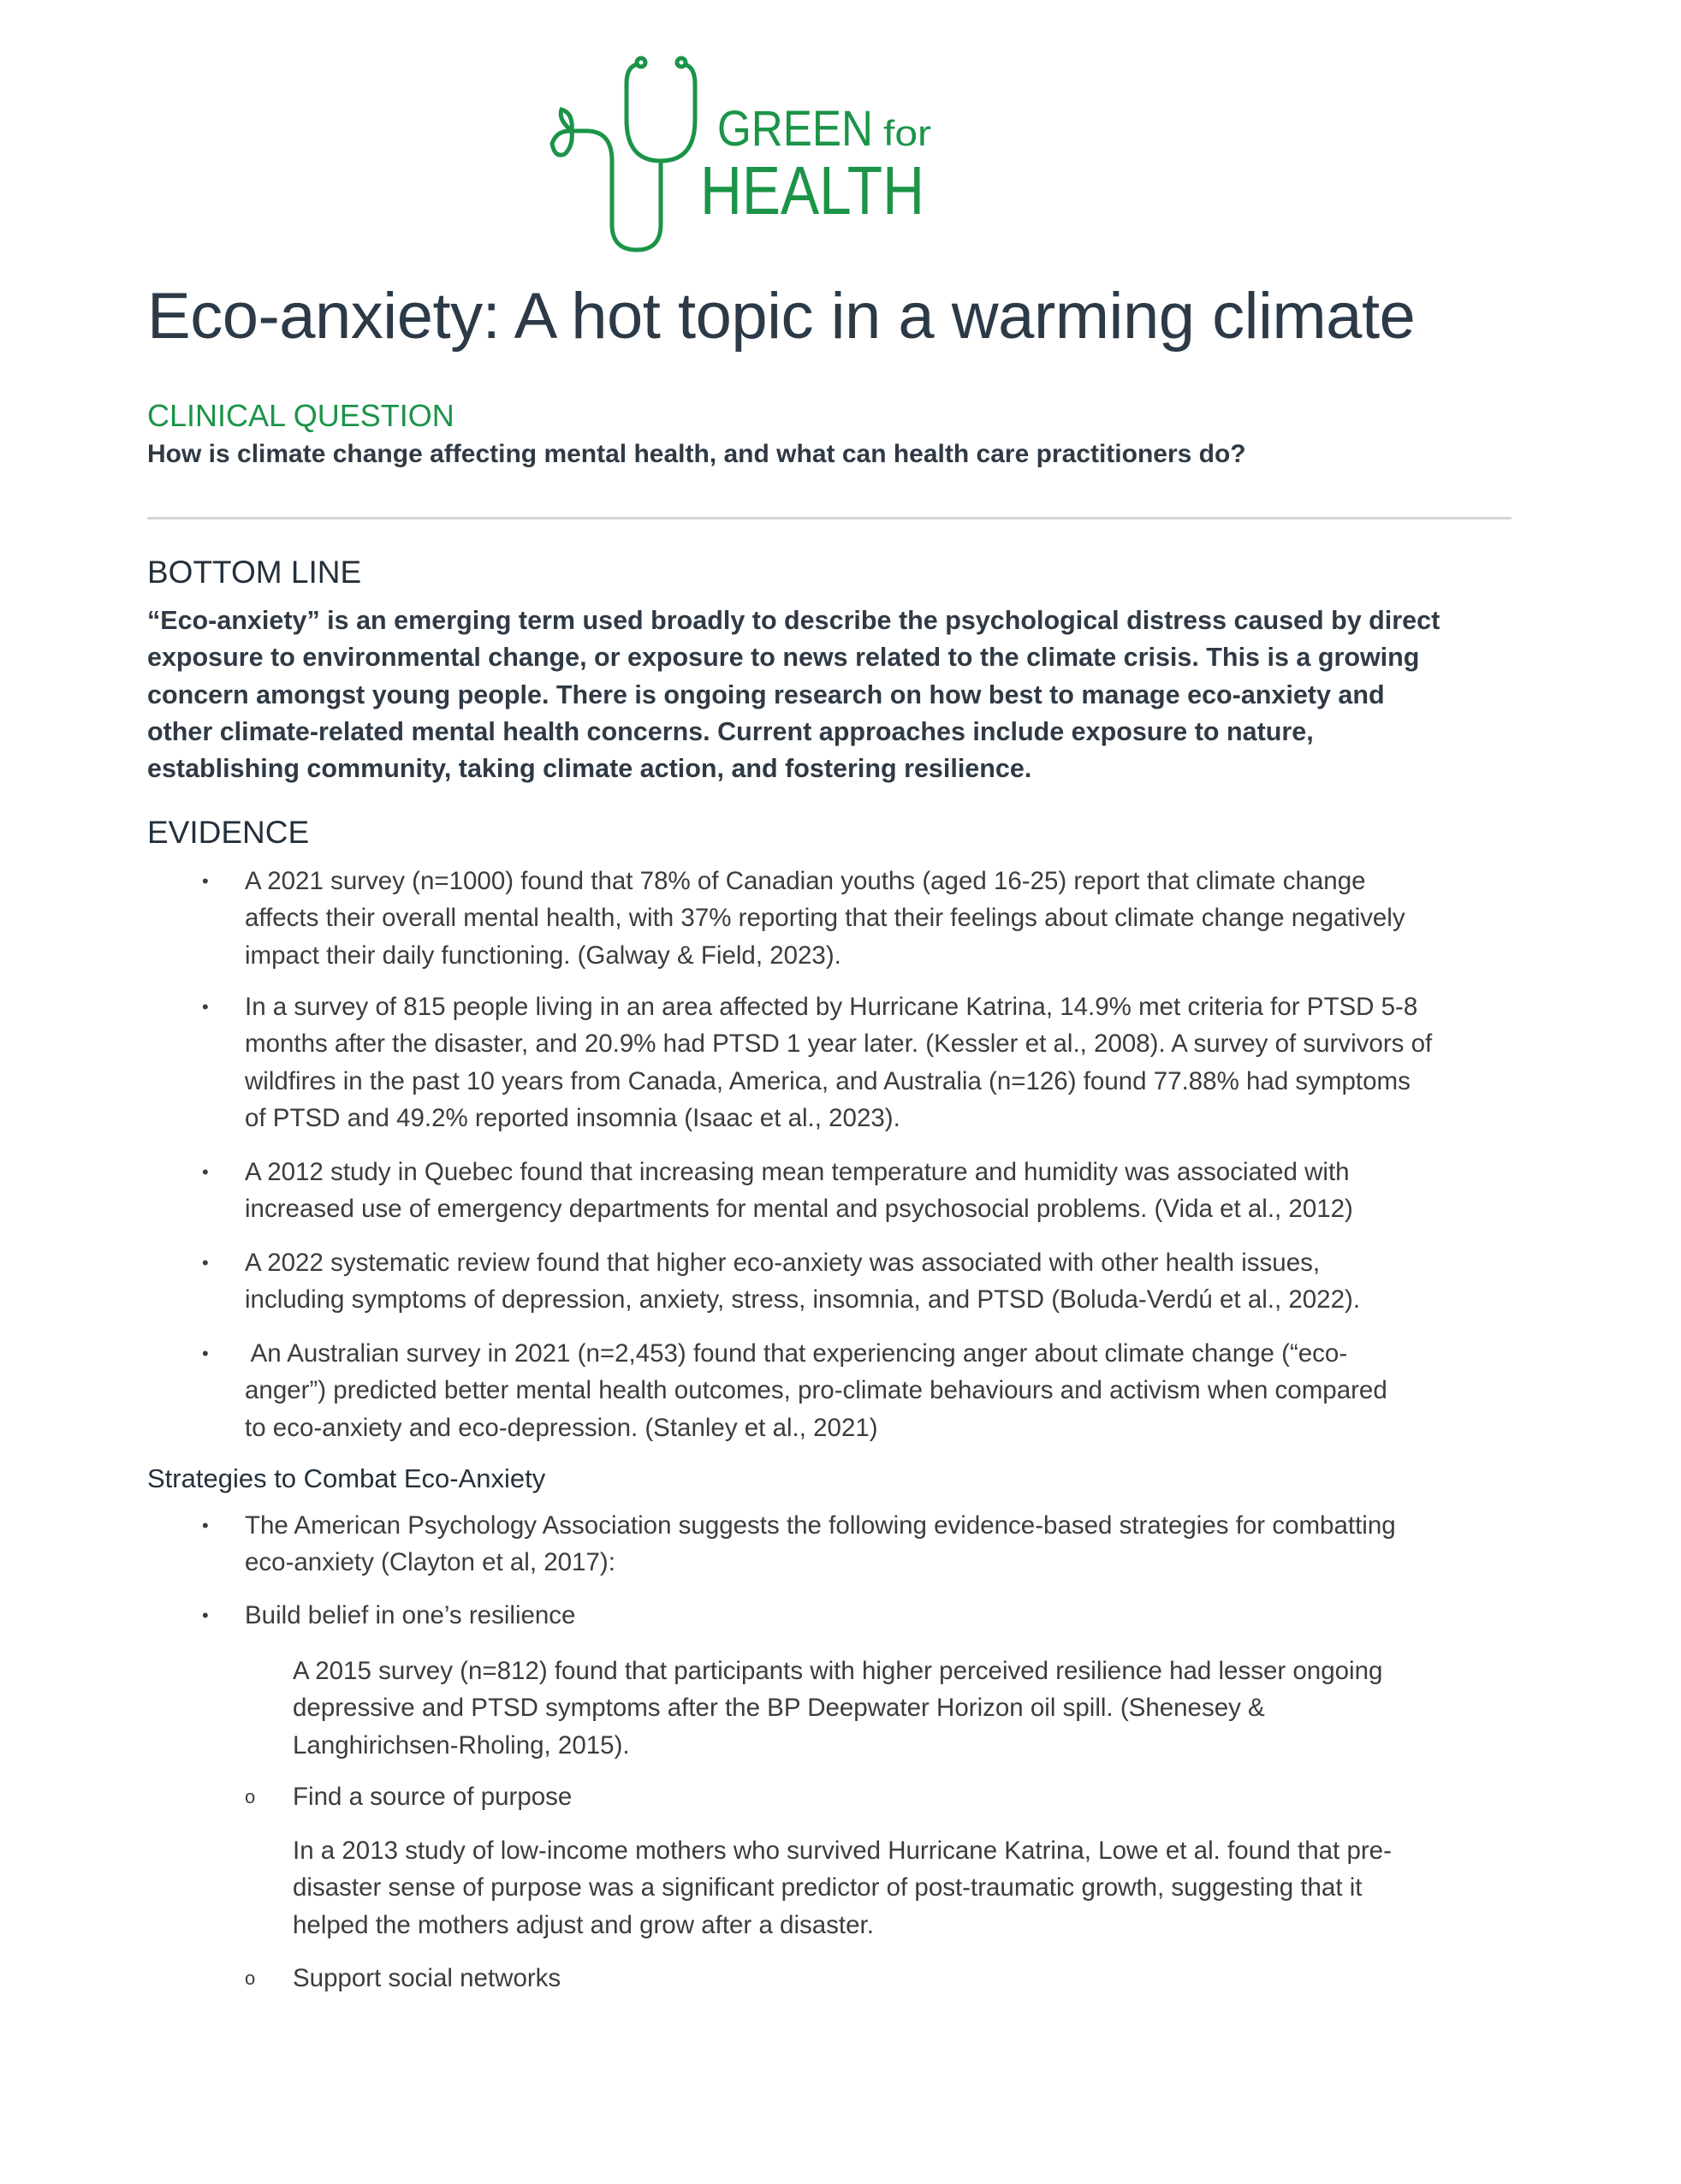 The image size is (1681, 2184). Describe the element at coordinates (795, 129) in the screenshot. I see `logo-green-text: GREEN` at that location.